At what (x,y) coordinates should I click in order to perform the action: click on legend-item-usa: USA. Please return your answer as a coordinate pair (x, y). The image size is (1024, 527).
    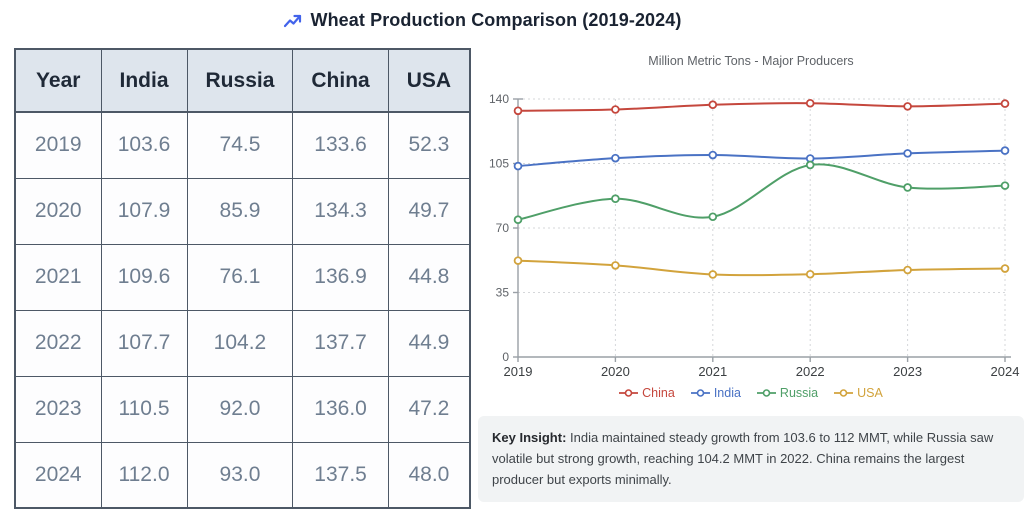
    Looking at the image, I should click on (858, 393).